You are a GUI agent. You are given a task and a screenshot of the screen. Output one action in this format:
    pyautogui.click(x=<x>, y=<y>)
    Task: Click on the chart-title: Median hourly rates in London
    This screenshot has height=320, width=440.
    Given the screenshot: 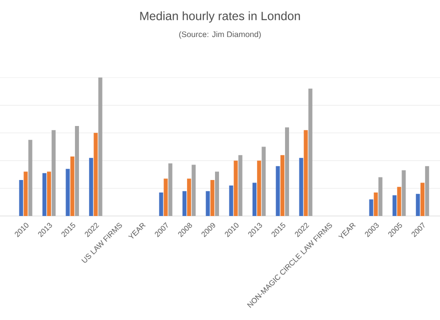 What is the action you would take?
    pyautogui.click(x=220, y=17)
    